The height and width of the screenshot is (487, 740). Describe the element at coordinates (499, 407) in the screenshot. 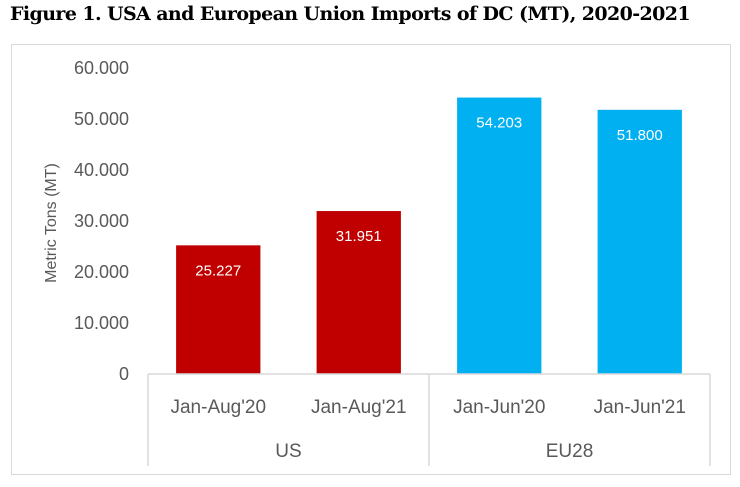

I see `x-tick-label: Jan-Jun'20` at that location.